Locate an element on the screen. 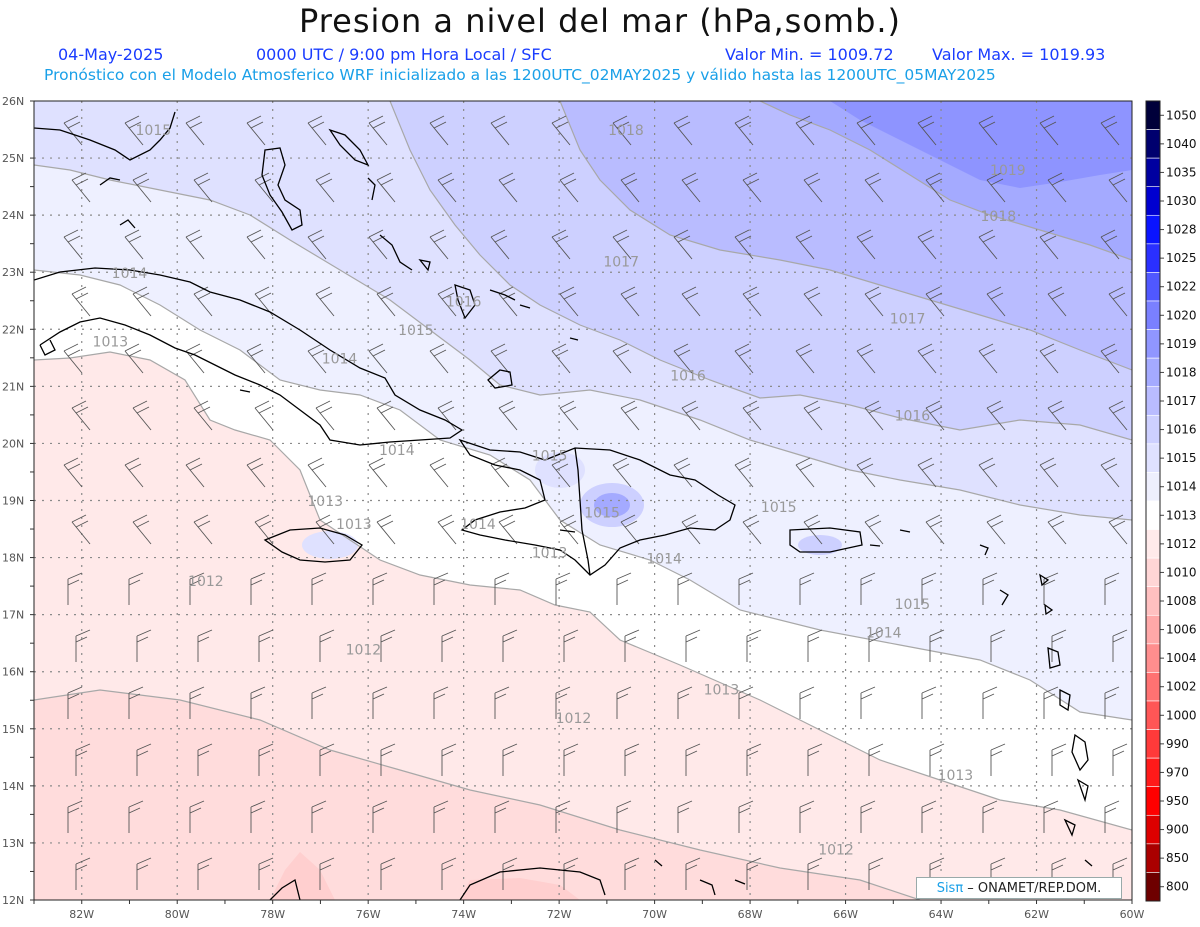 The height and width of the screenshot is (927, 1200). legend-label: 800 is located at coordinates (1177, 887).